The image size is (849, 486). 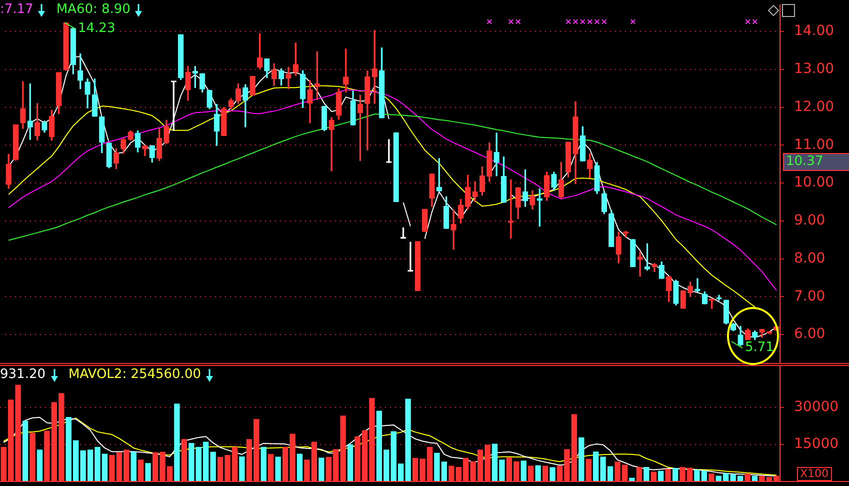 What do you see at coordinates (816, 444) in the screenshot?
I see `y-tick-label: 15000` at bounding box center [816, 444].